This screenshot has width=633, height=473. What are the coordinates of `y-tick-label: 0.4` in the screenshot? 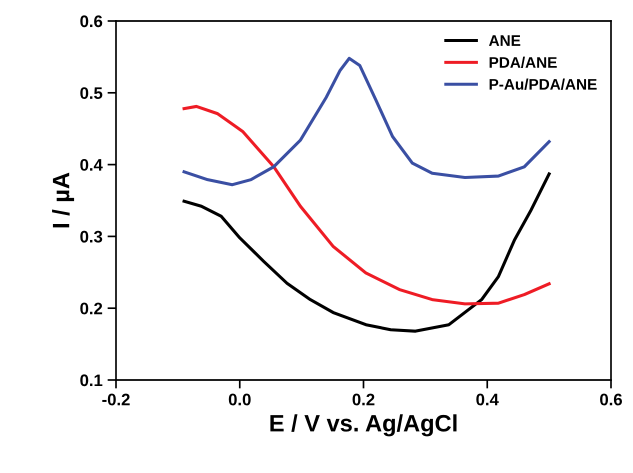 It's located at (91, 165).